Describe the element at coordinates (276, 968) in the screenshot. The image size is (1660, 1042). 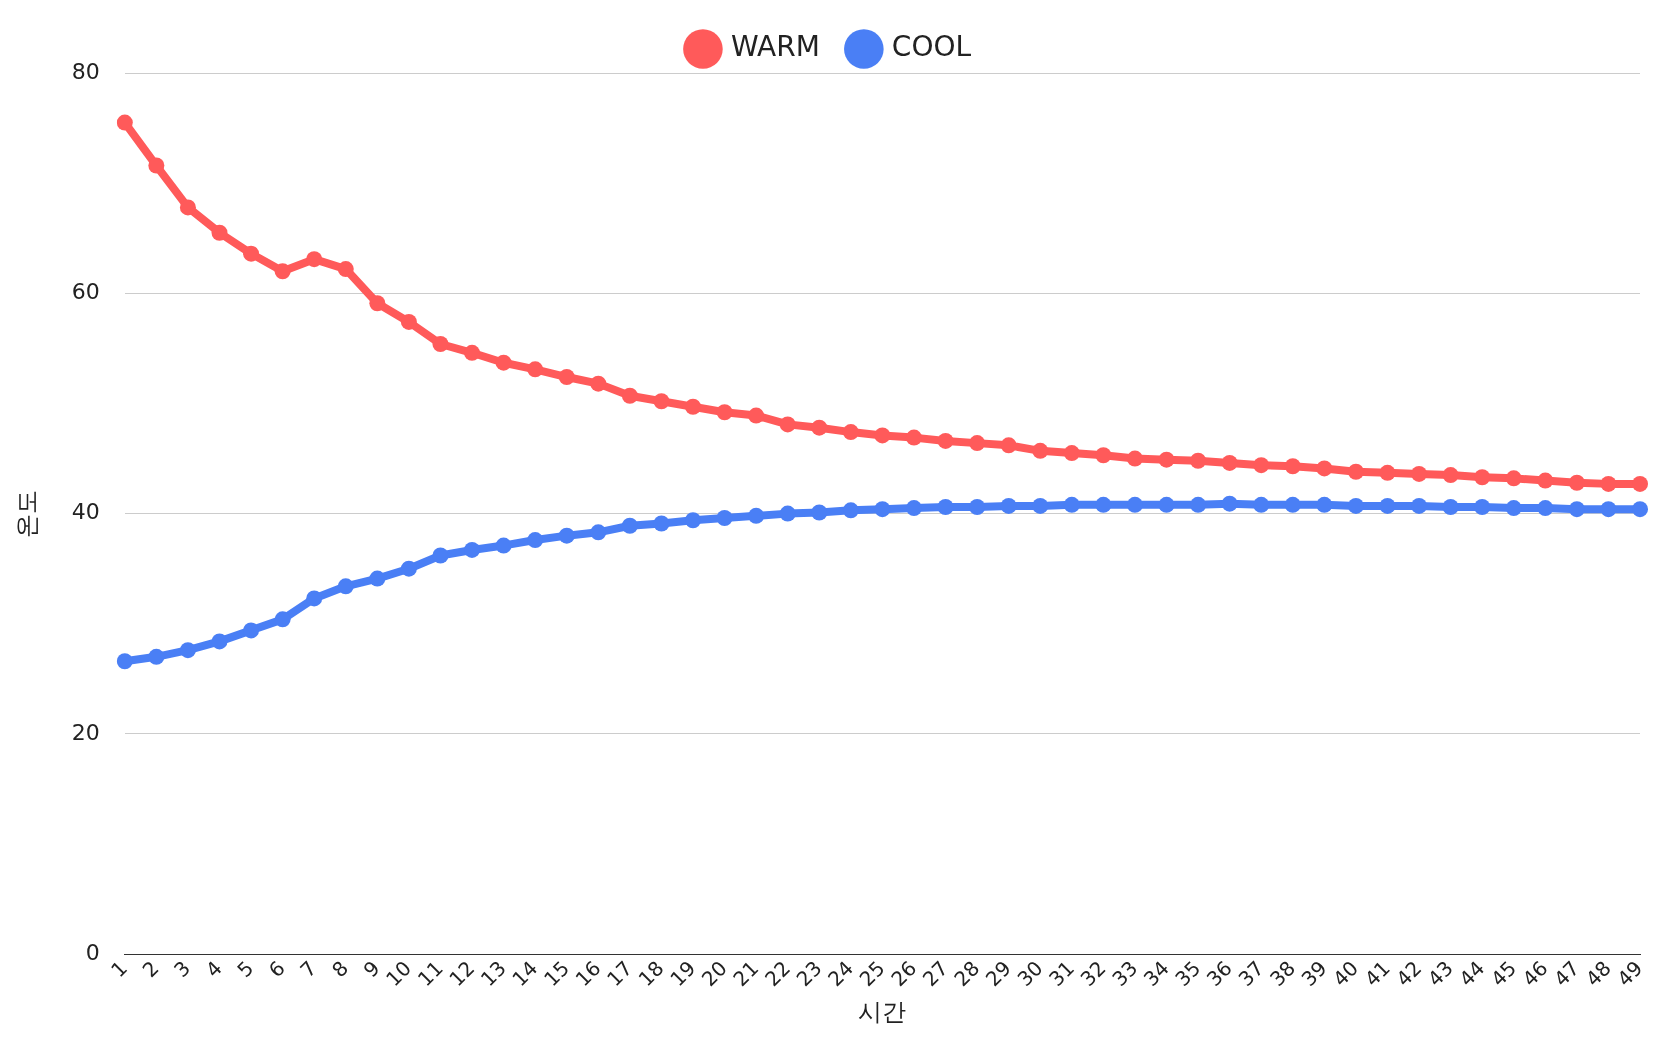
I see `x-tick-label: 6` at that location.